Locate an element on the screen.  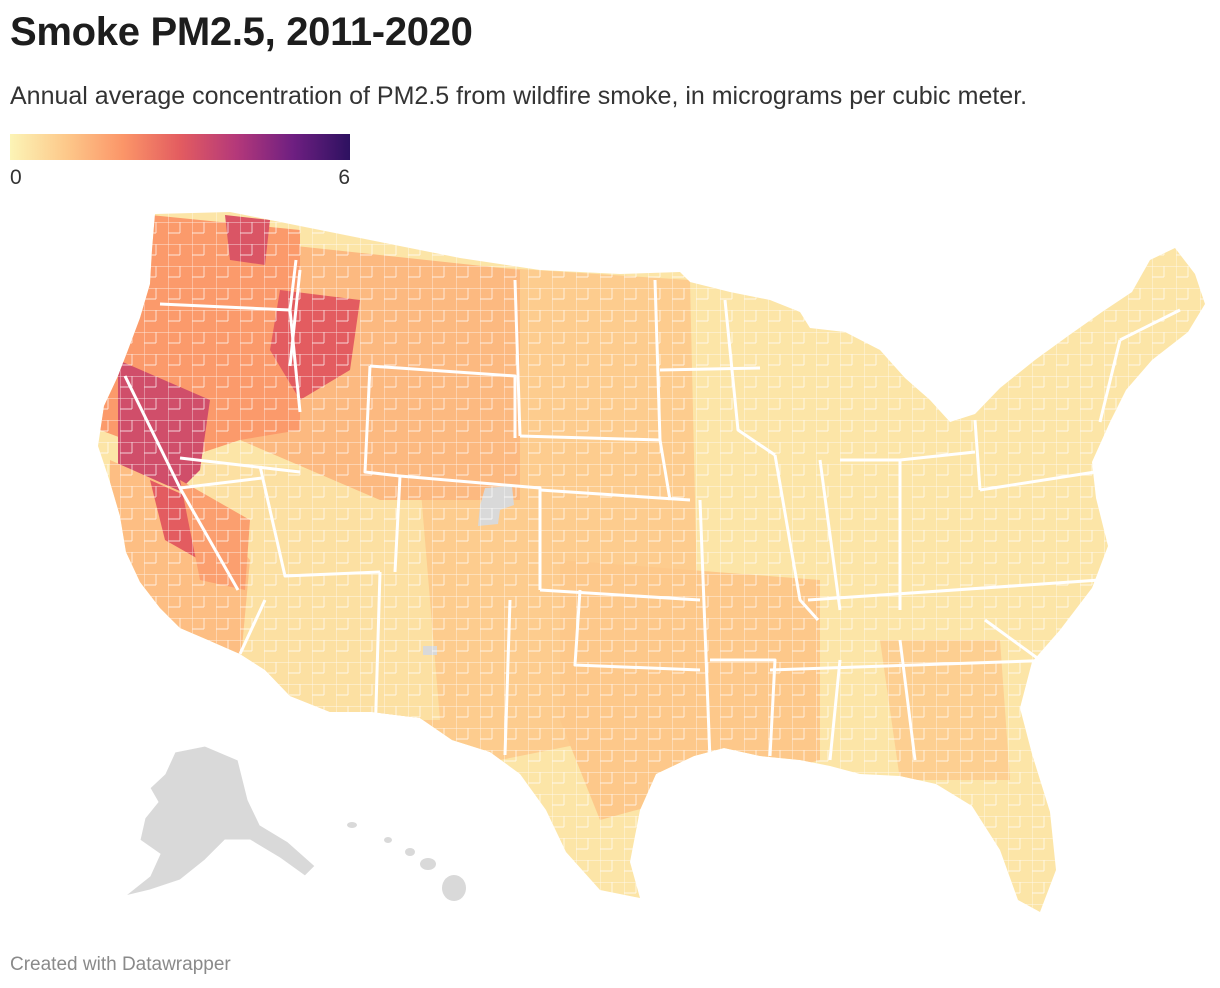
legend-min-label: 0 is located at coordinates (16, 177).